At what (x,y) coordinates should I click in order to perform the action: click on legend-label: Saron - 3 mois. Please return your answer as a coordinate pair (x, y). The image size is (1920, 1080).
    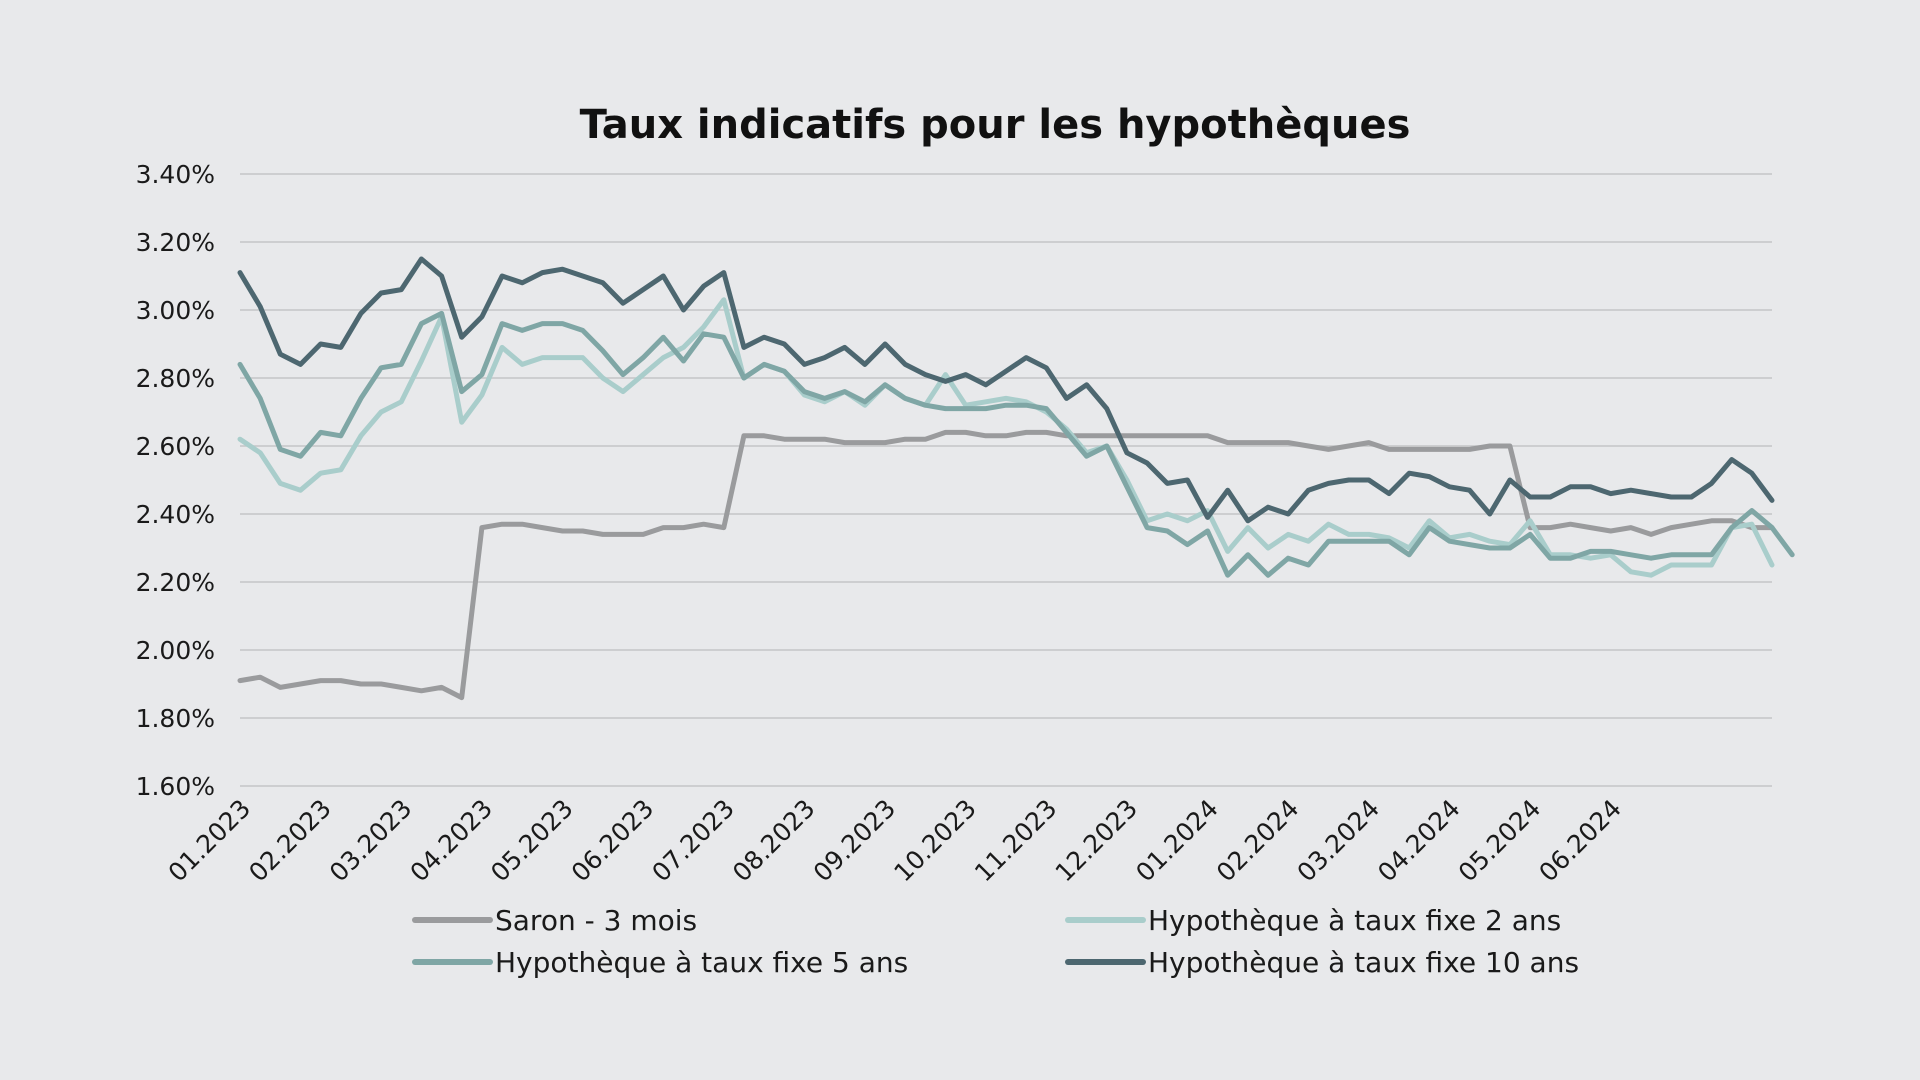
    Looking at the image, I should click on (596, 920).